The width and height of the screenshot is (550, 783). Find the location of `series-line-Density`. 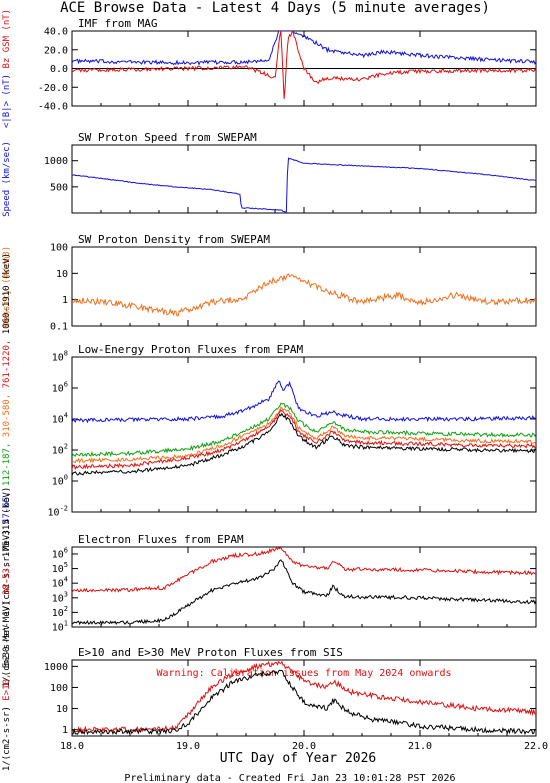

series-line-Density is located at coordinates (304, 295).